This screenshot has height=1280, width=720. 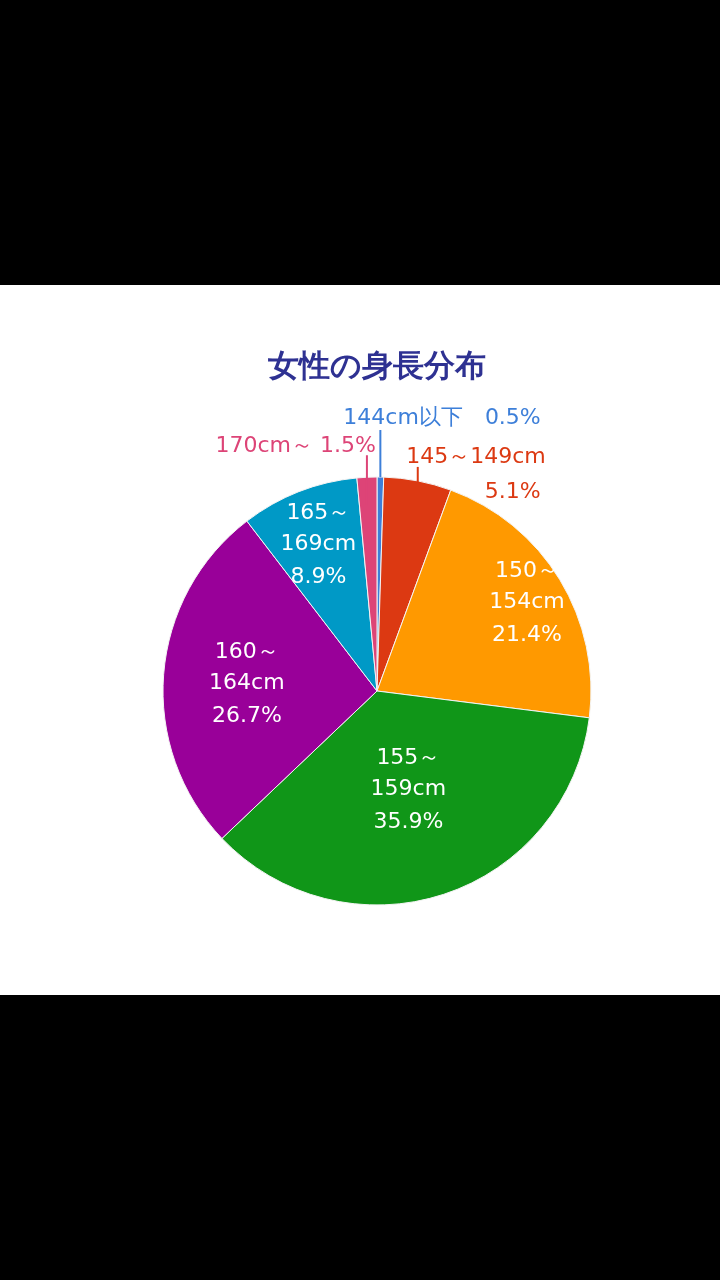 What do you see at coordinates (376, 365) in the screenshot?
I see `chart-title: 女性の身長分布` at bounding box center [376, 365].